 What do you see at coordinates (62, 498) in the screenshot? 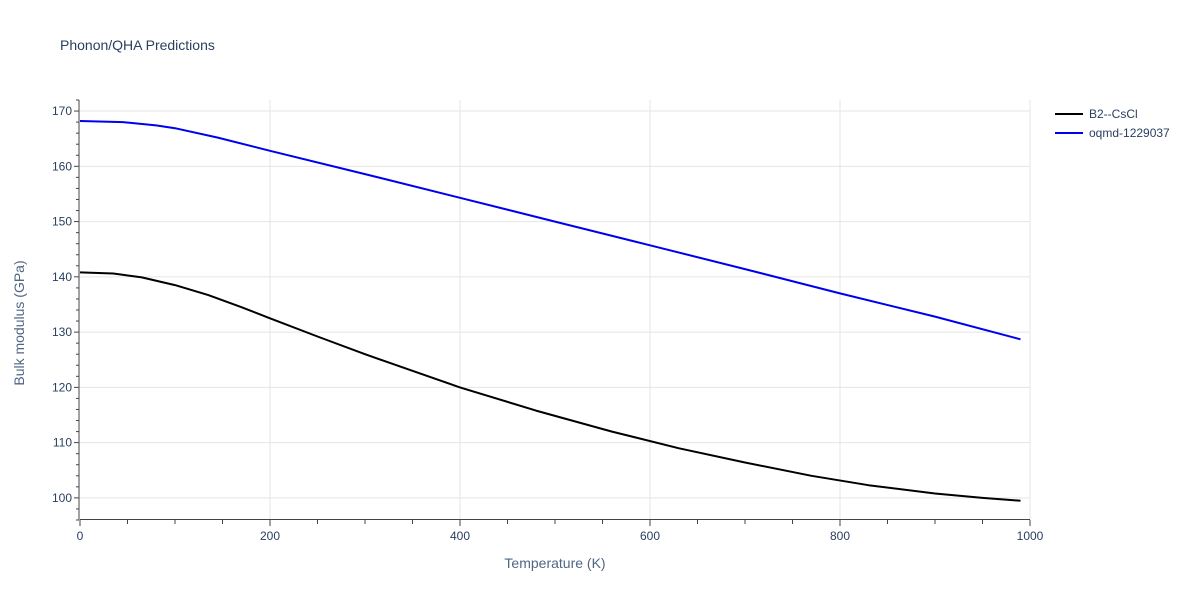
I see `y-tick-label: 100` at bounding box center [62, 498].